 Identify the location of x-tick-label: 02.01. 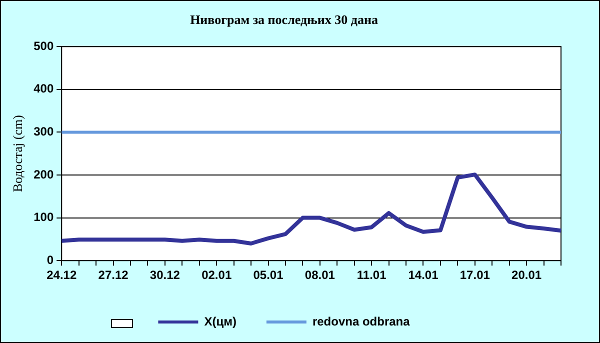
(217, 275).